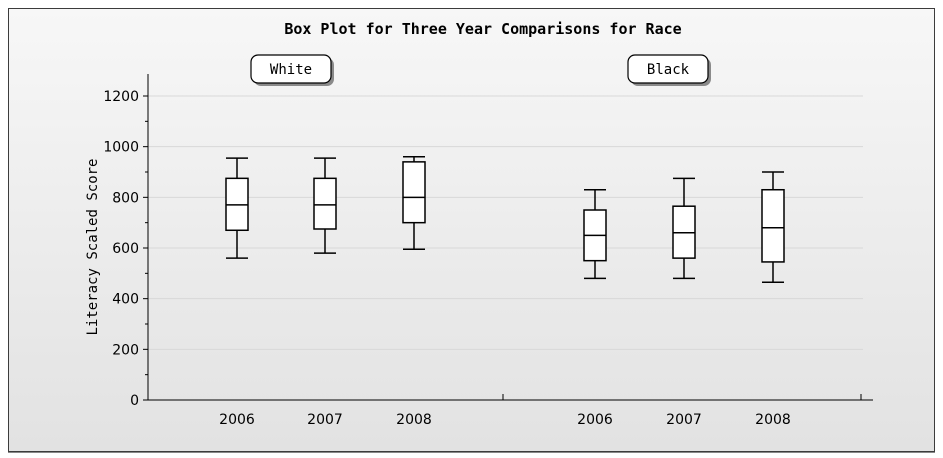 This screenshot has width=943, height=458. I want to click on y-tick-label: 600, so click(125, 249).